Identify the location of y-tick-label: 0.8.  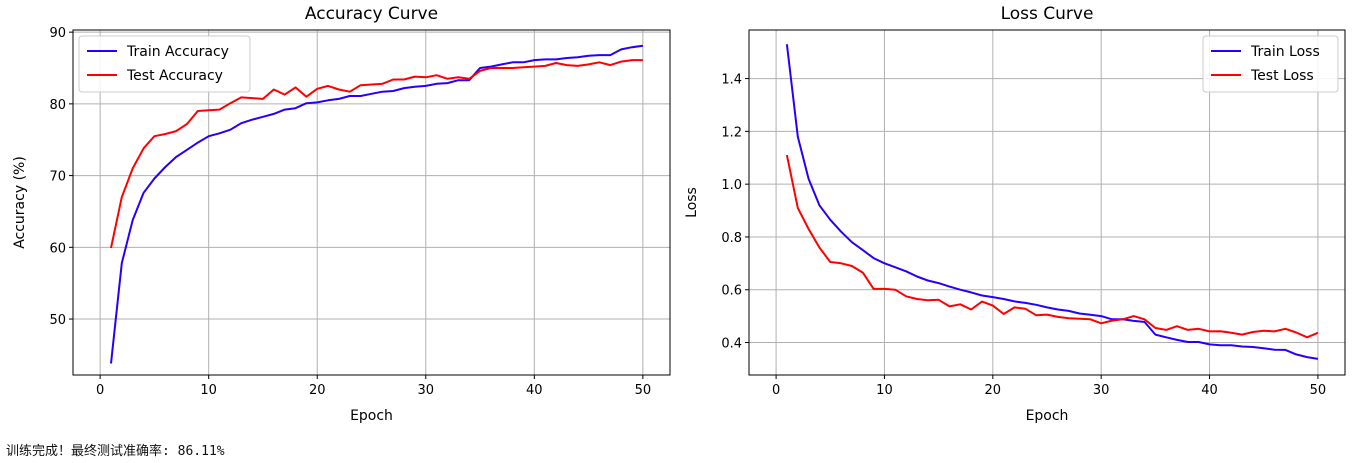
(731, 238).